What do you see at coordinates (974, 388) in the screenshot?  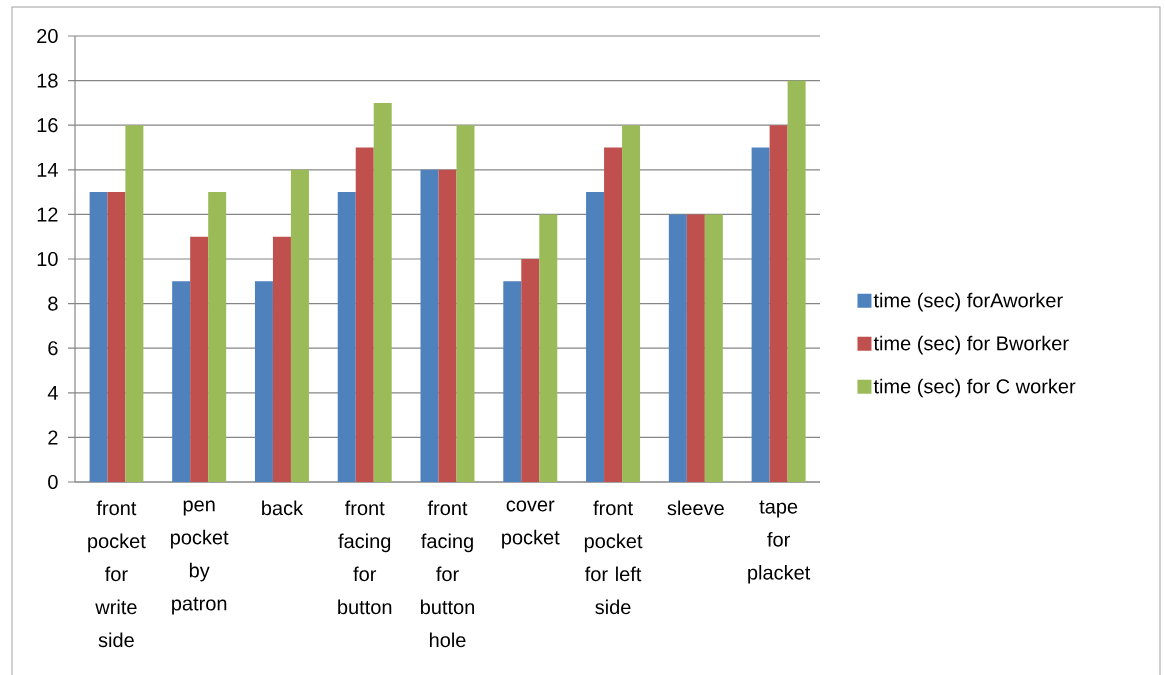 I see `legend-label: time (sec) for C worker` at bounding box center [974, 388].